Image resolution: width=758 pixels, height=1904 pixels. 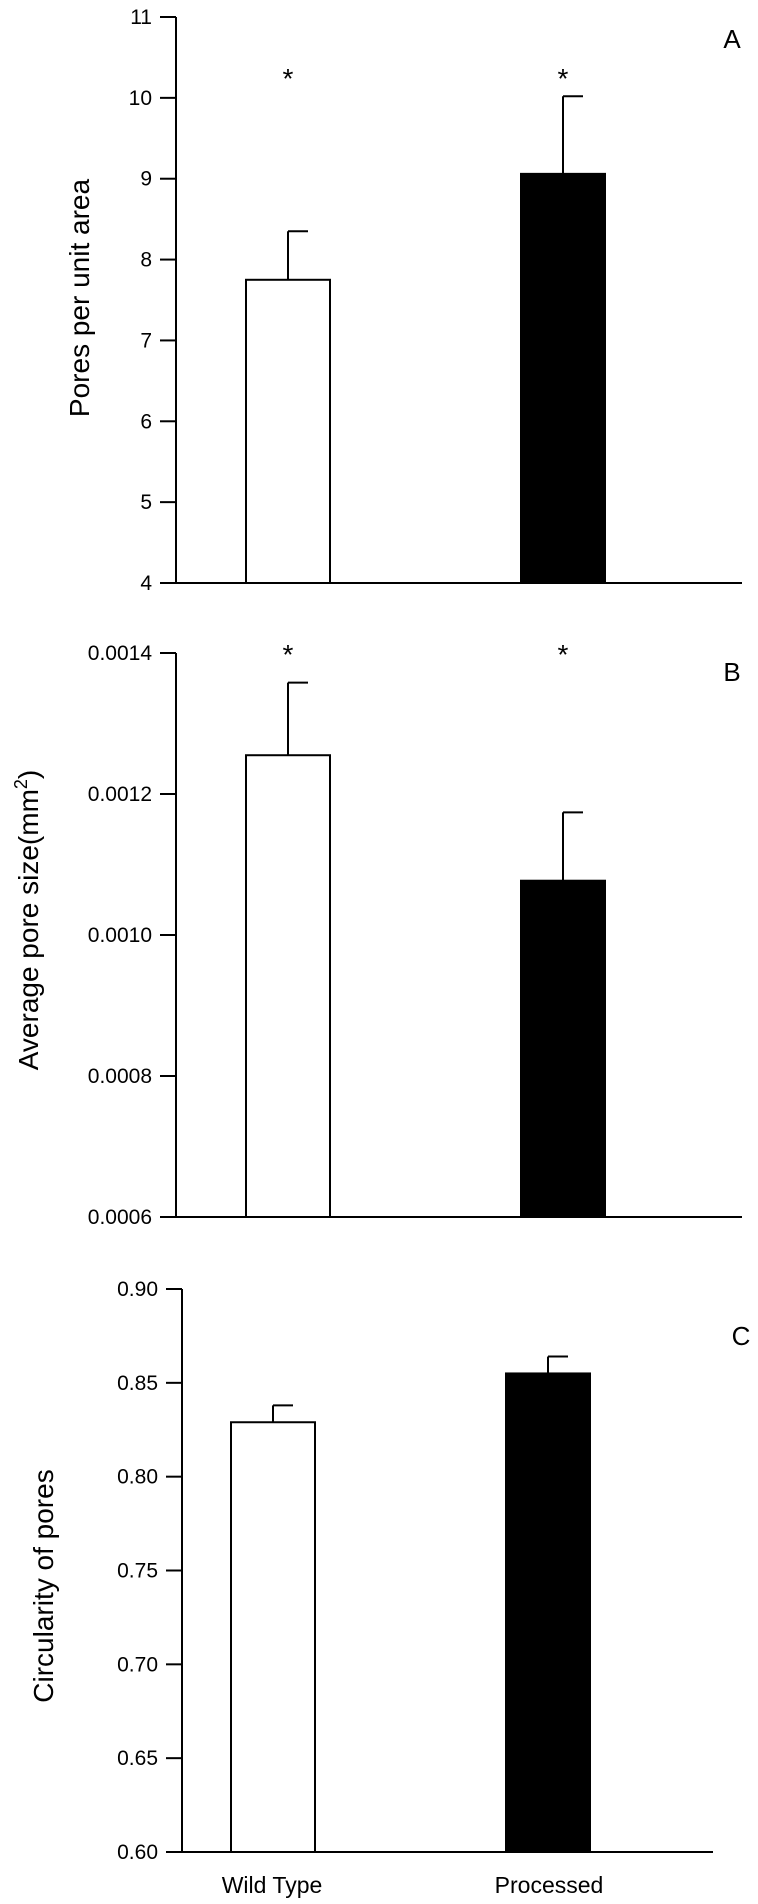 What do you see at coordinates (146, 340) in the screenshot?
I see `panel-a-y-tick-label: 7` at bounding box center [146, 340].